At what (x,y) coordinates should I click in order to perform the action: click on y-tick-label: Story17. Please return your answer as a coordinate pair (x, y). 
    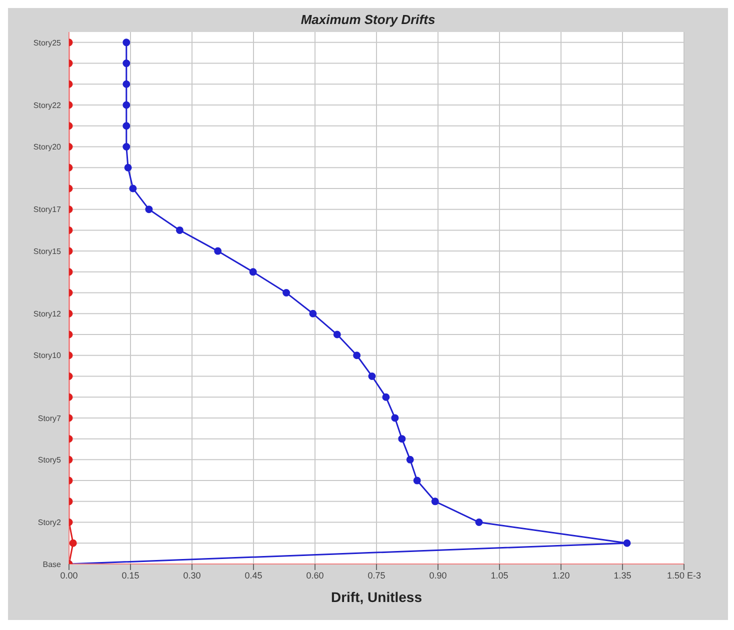
    Looking at the image, I should click on (47, 209).